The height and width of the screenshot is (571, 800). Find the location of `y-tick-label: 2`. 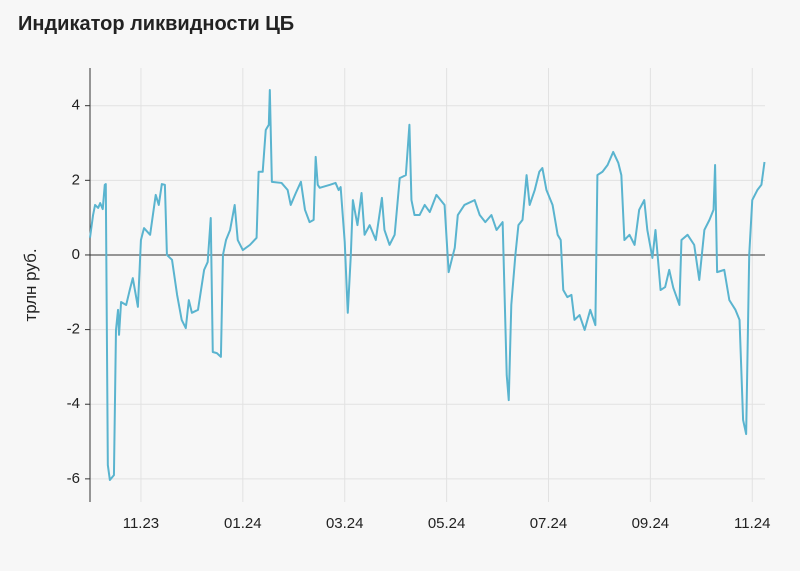

y-tick-label: 2 is located at coordinates (76, 179).